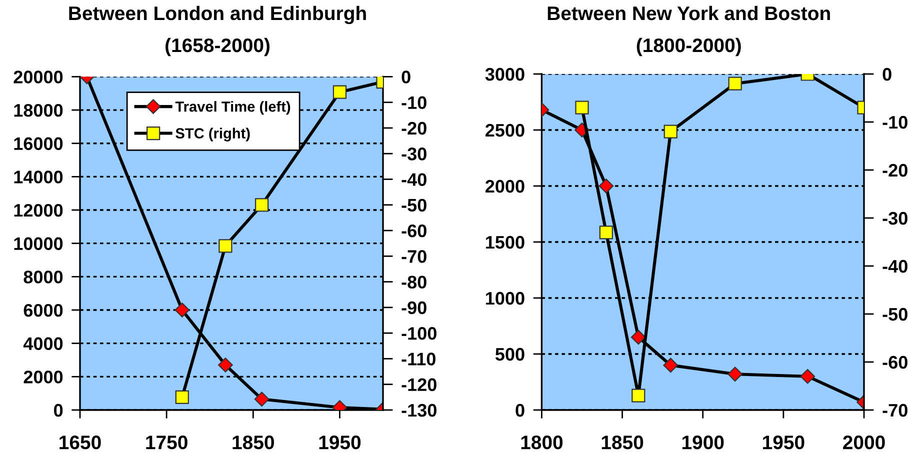 The image size is (909, 456). What do you see at coordinates (688, 47) in the screenshot?
I see `chart-subtitle: (1800-2000)` at bounding box center [688, 47].